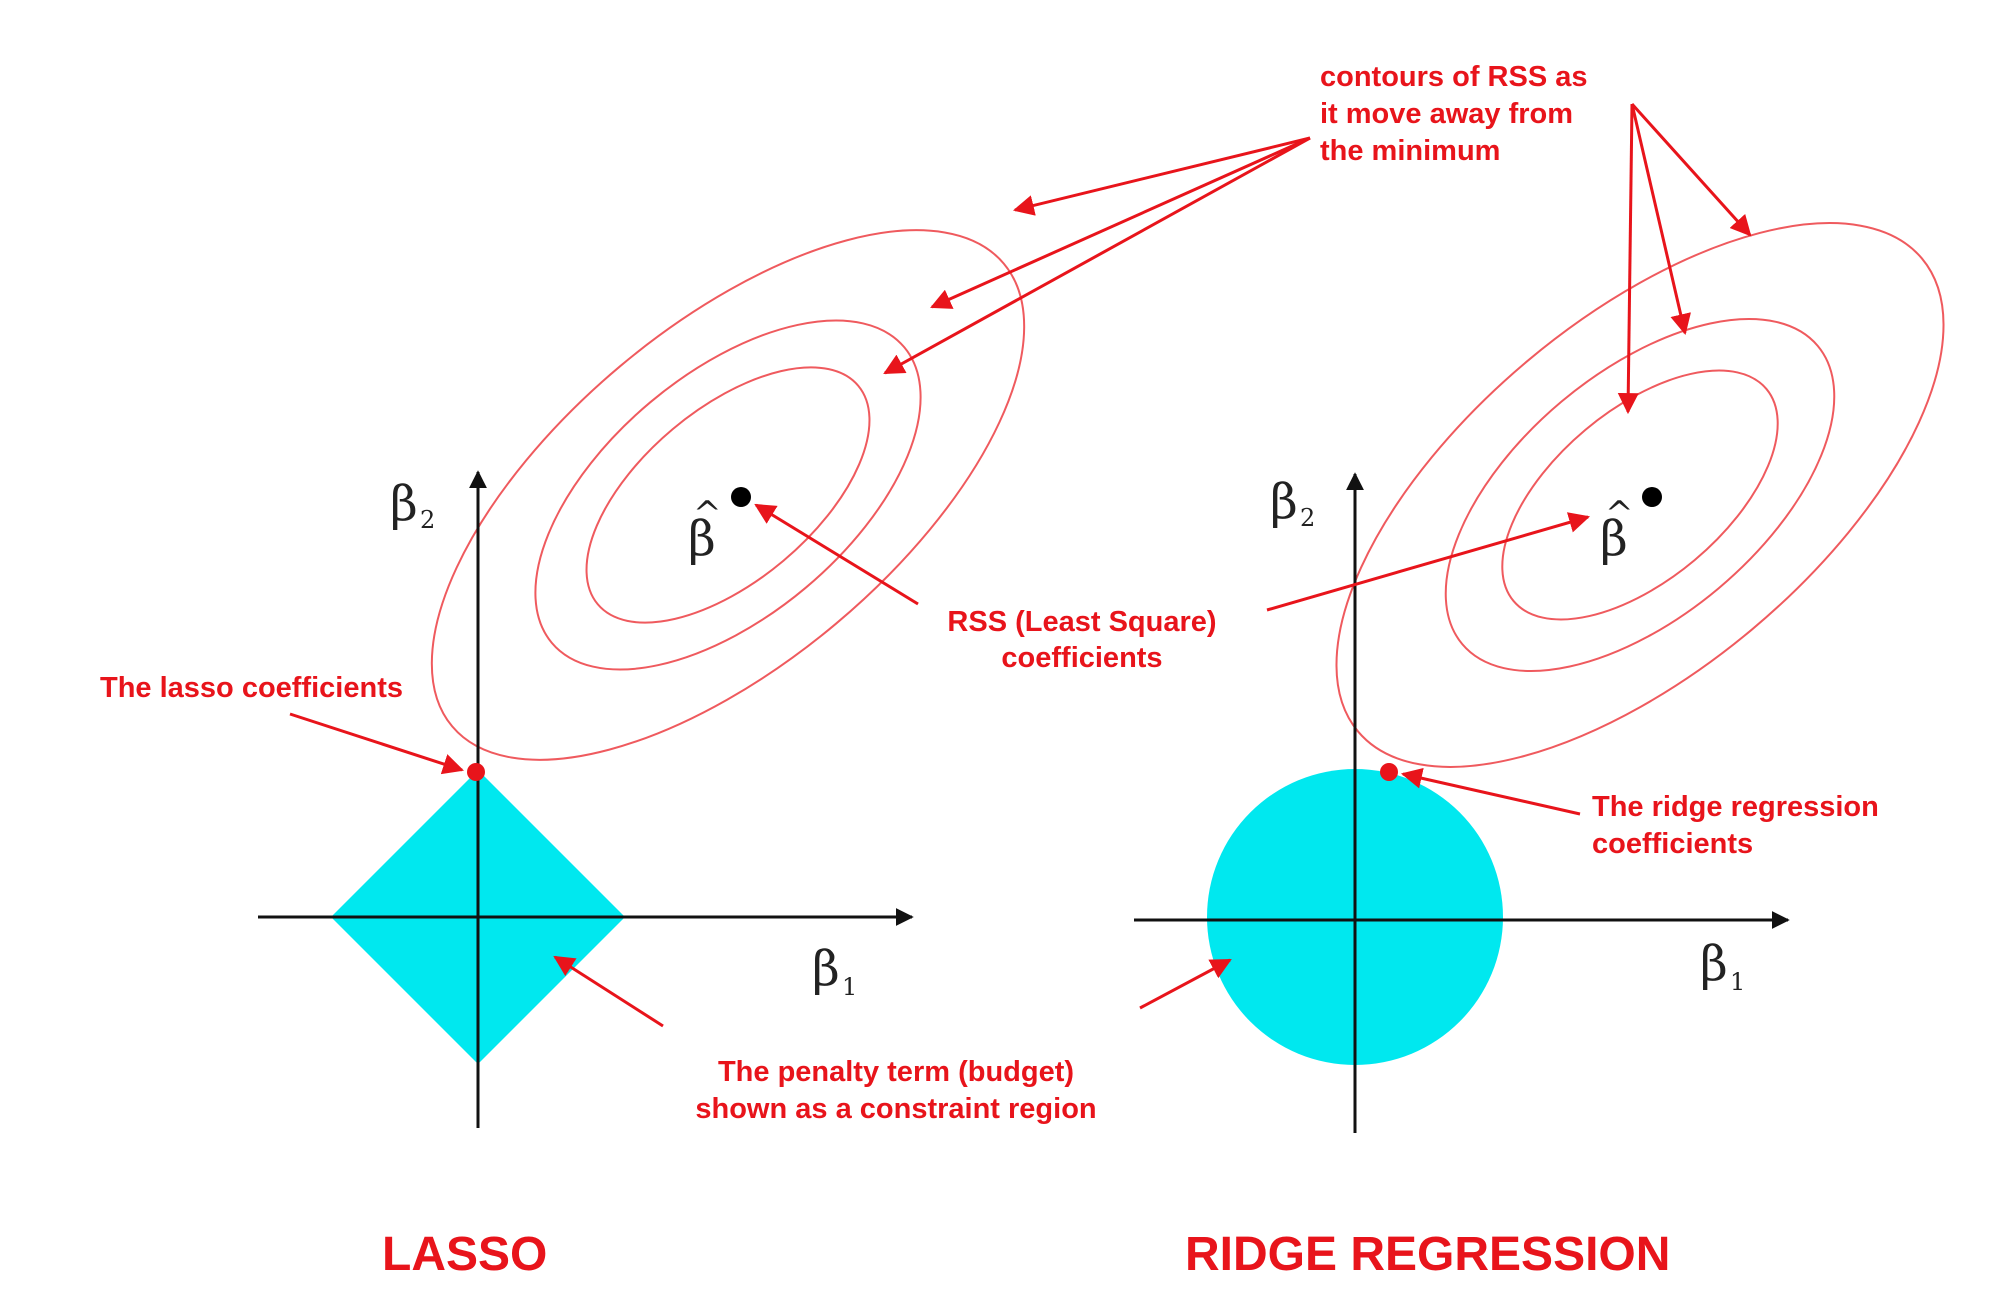 Image resolution: width=1996 pixels, height=1291 pixels. What do you see at coordinates (1410, 151) in the screenshot?
I see `contours-text-line-3: the minimum` at bounding box center [1410, 151].